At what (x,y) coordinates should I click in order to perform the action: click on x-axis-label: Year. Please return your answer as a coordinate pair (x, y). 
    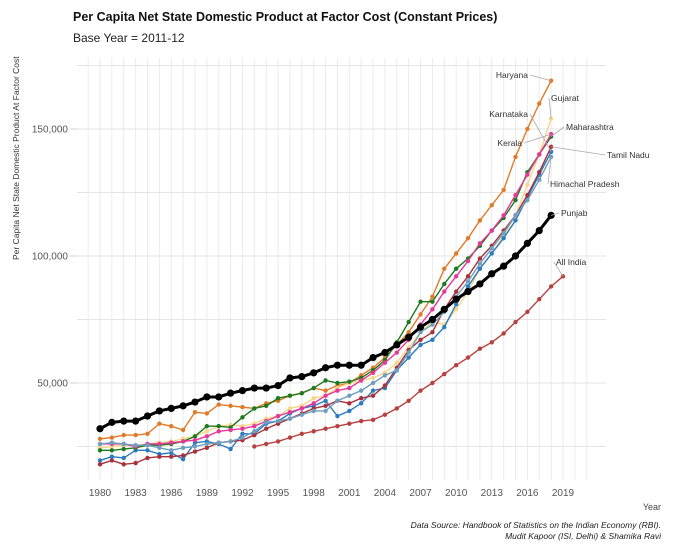
    Looking at the image, I should click on (651, 507).